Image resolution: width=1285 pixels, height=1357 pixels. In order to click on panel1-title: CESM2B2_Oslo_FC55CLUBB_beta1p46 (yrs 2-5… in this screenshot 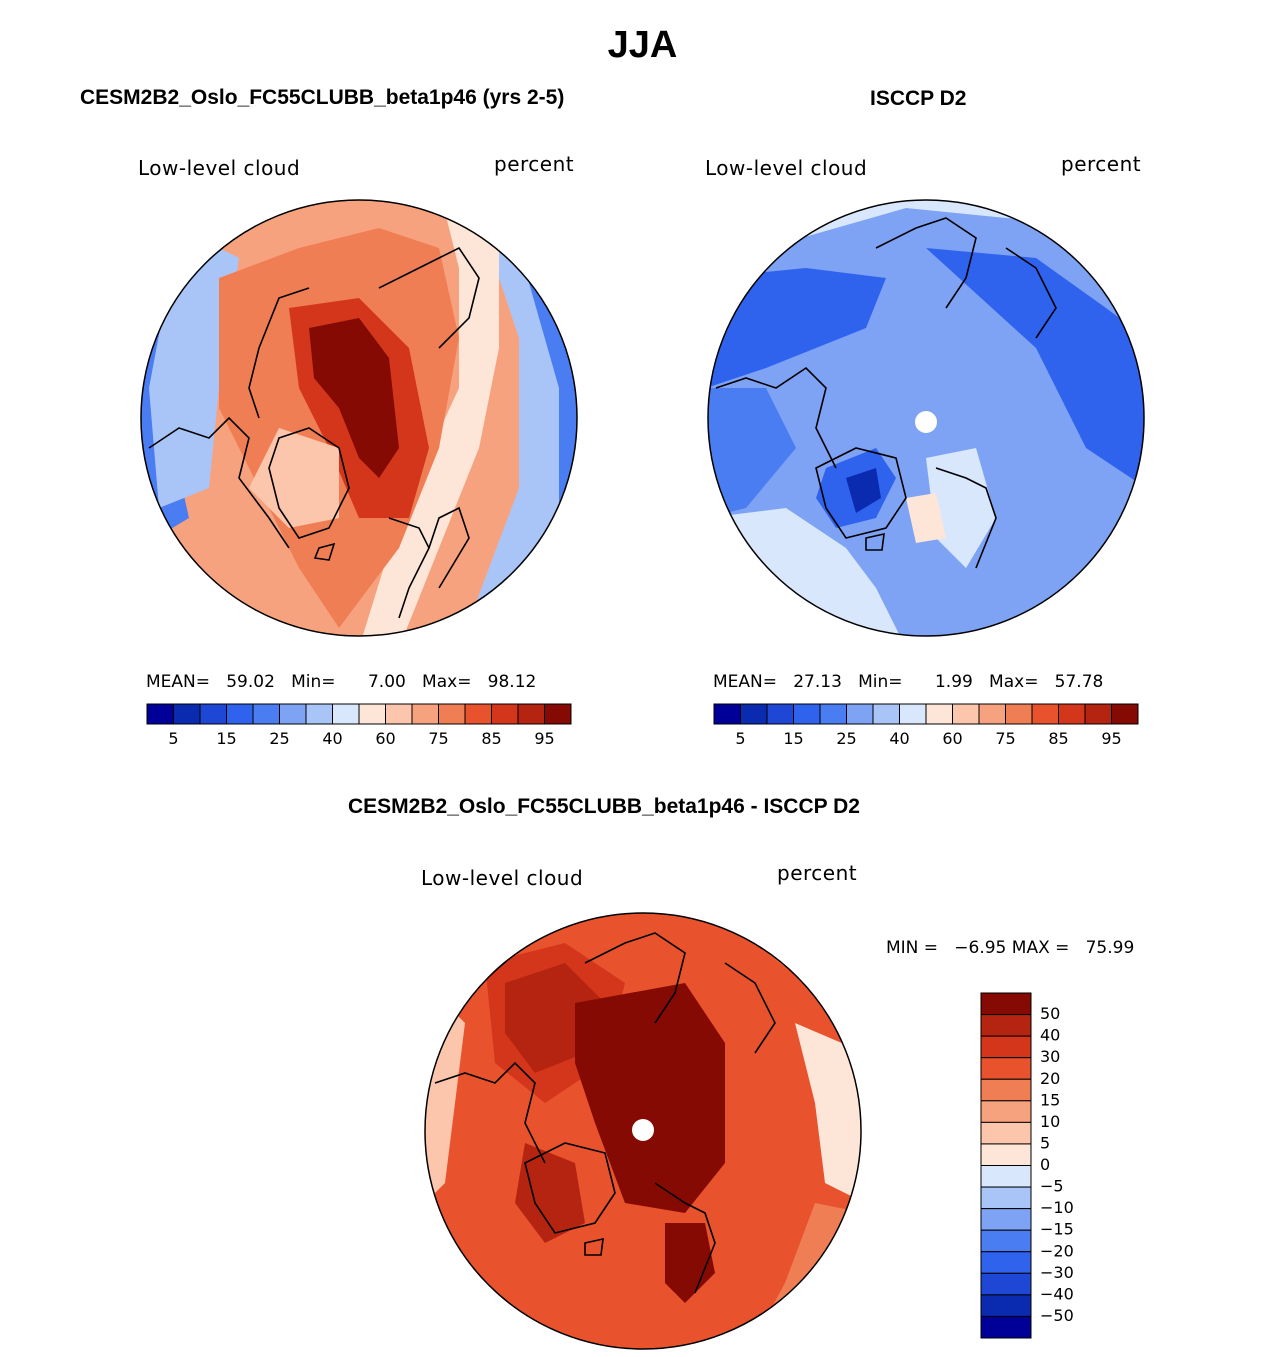, I will do `click(322, 97)`.